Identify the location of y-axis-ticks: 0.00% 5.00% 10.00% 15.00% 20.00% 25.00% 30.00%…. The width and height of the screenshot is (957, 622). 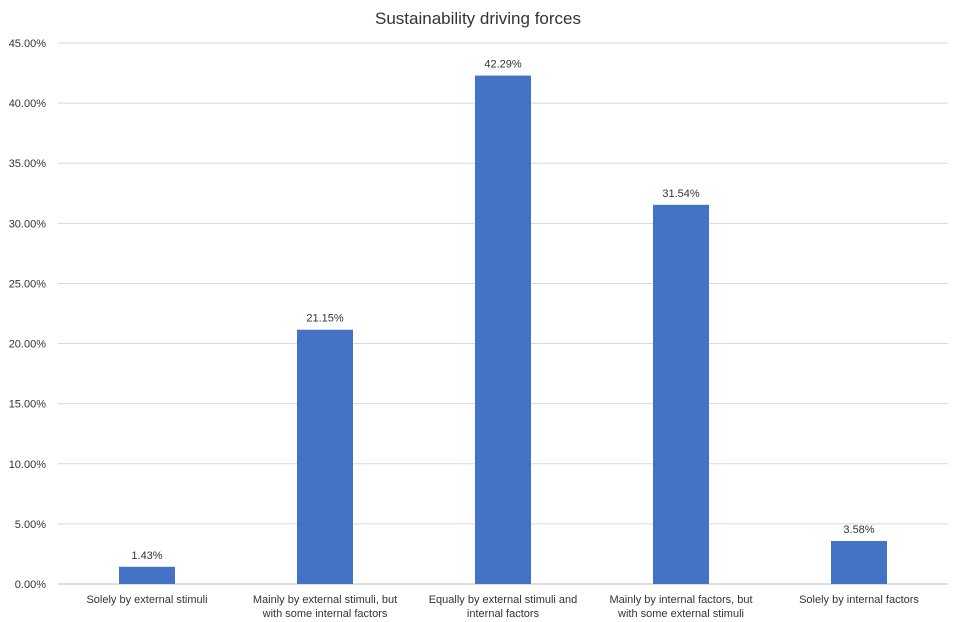
(28, 314).